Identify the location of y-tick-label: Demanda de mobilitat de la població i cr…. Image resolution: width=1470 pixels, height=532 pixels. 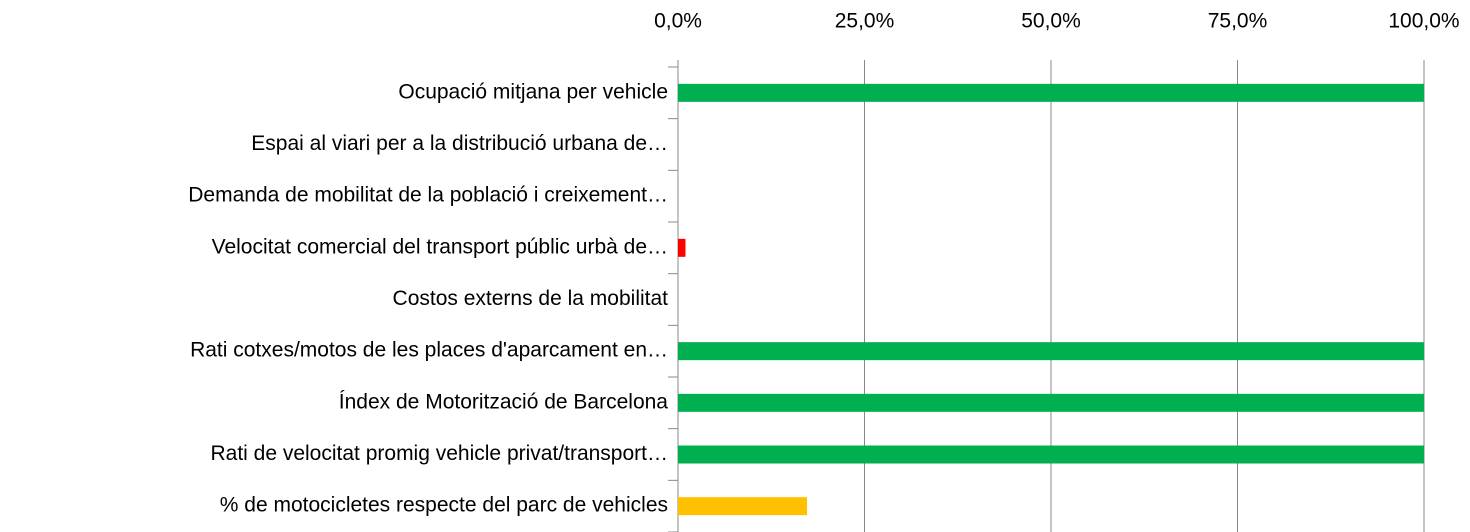
(428, 195).